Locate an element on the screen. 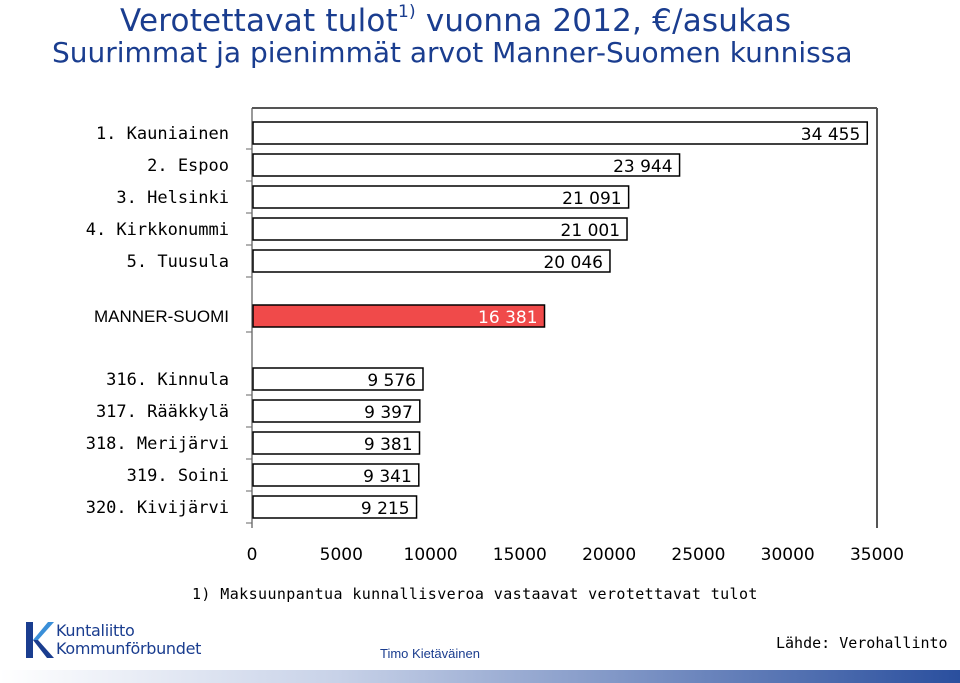  category-label: 3. Helsinki is located at coordinates (172, 198).